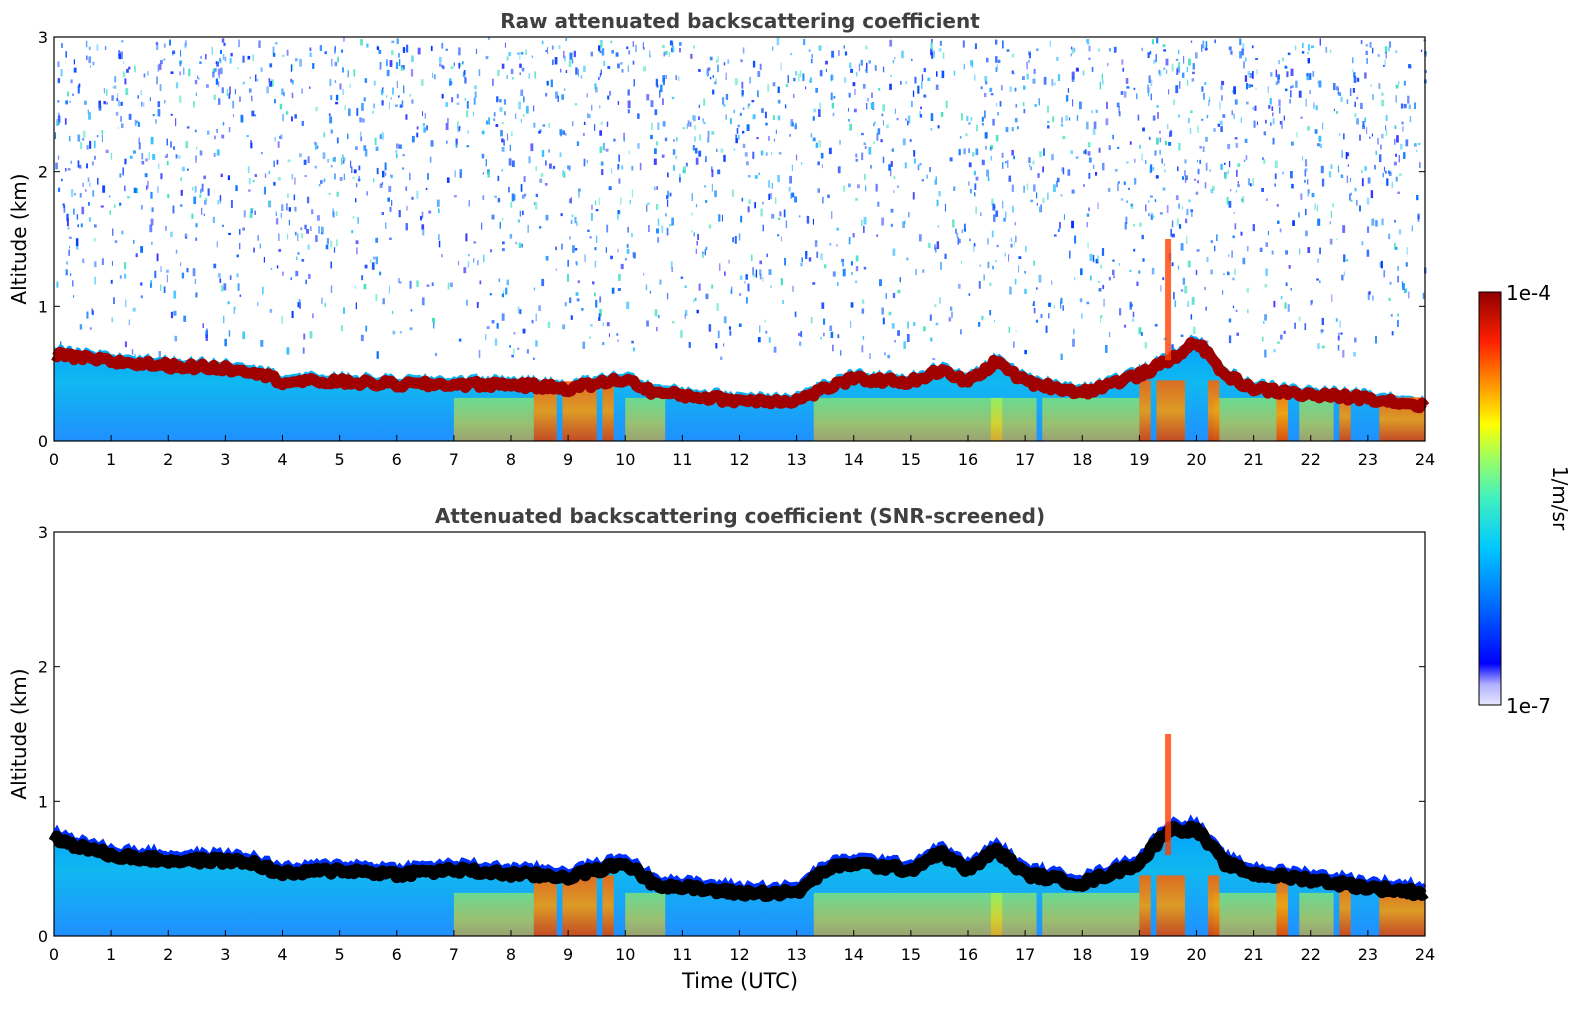 This screenshot has height=1020, width=1595. I want to click on layer-top-band, so click(740, 375).